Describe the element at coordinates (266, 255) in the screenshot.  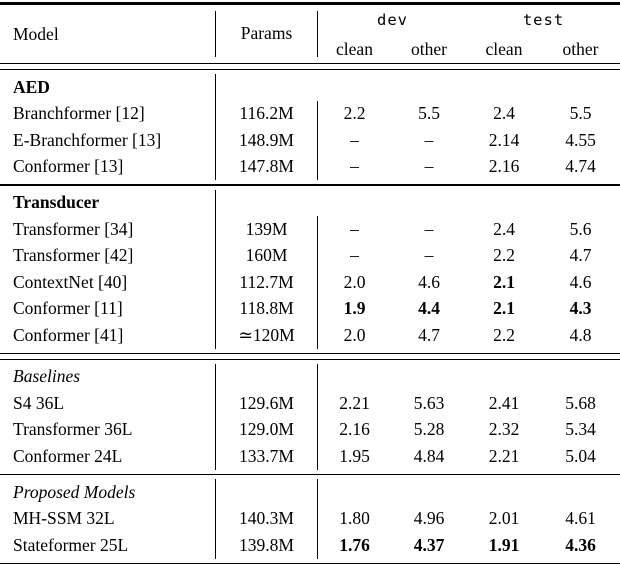
I see `params-cell: 160M` at that location.